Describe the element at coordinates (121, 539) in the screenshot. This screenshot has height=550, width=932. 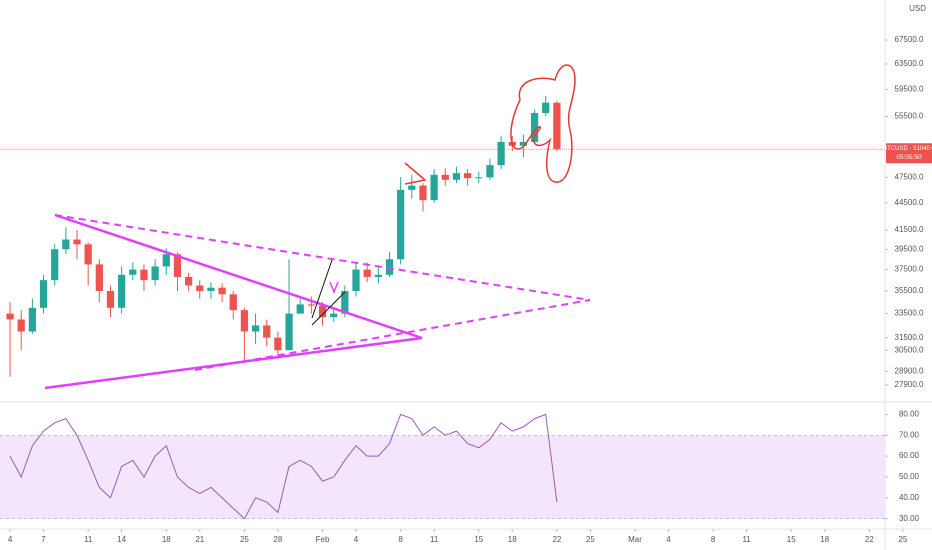
I see `x-tick-label: 14` at that location.